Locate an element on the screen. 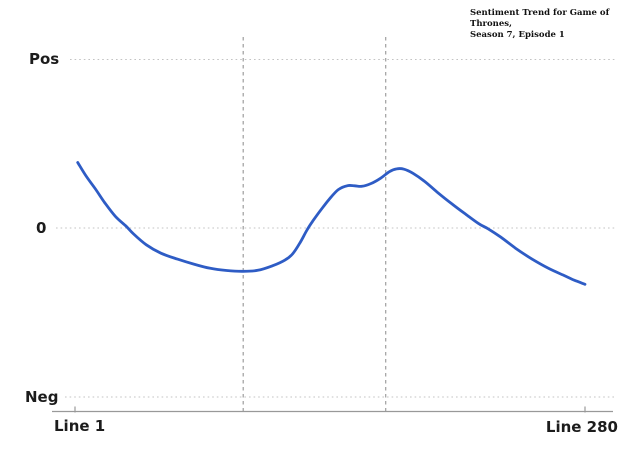  y-axis-label-pos: Pos is located at coordinates (44, 59).